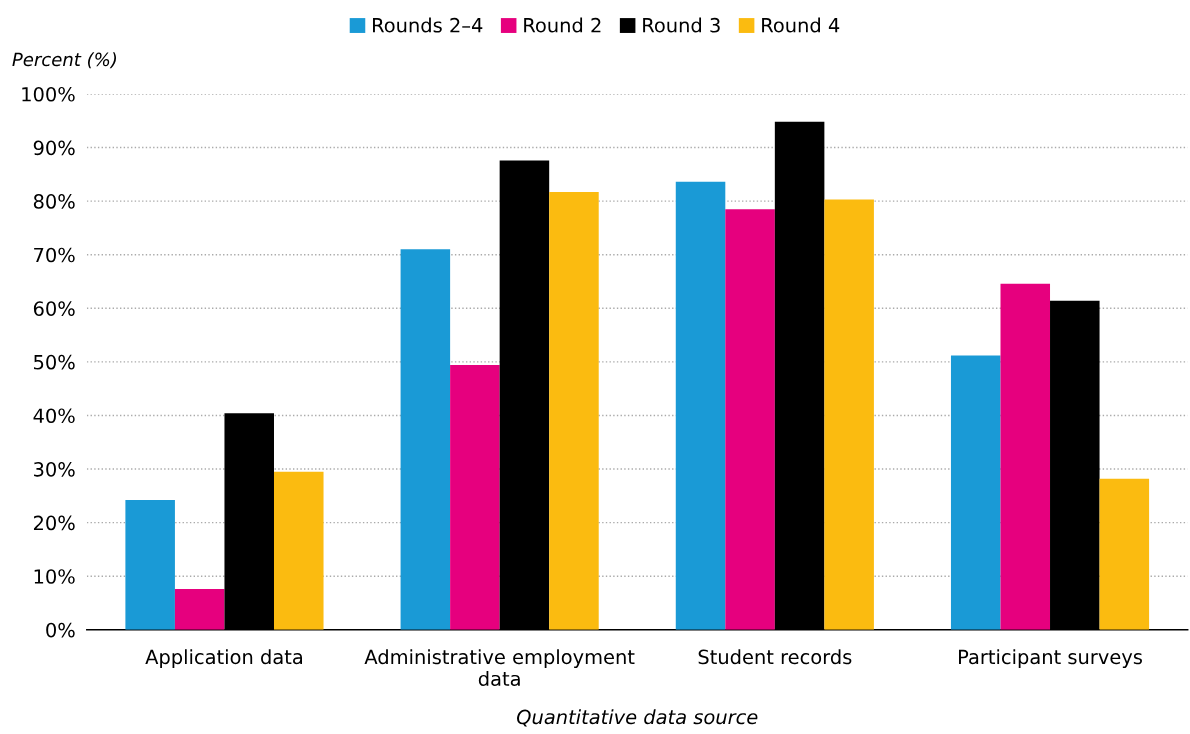  Describe the element at coordinates (428, 25) in the screenshot. I see `legend-label: Rounds 2–4` at that location.